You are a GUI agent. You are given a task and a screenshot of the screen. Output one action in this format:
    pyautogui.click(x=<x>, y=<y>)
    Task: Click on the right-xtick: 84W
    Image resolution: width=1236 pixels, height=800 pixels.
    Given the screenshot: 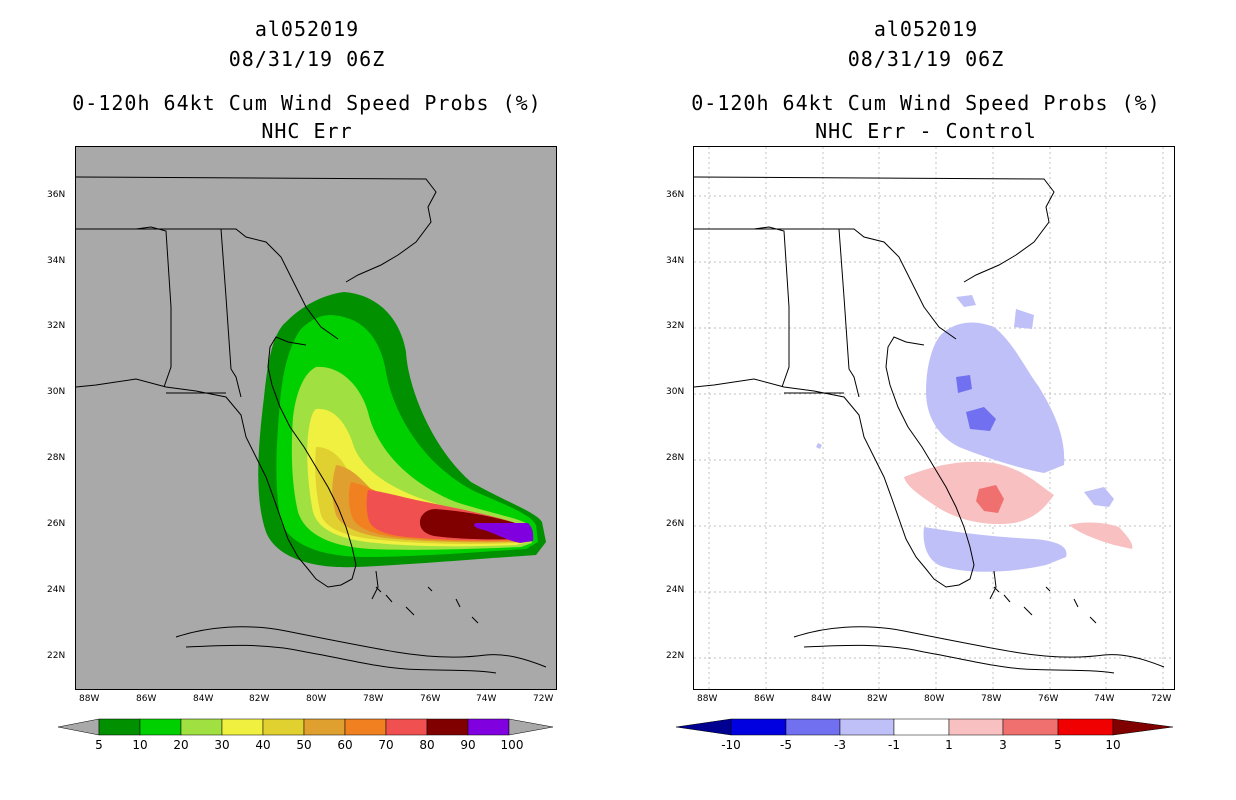 What is the action you would take?
    pyautogui.click(x=821, y=699)
    